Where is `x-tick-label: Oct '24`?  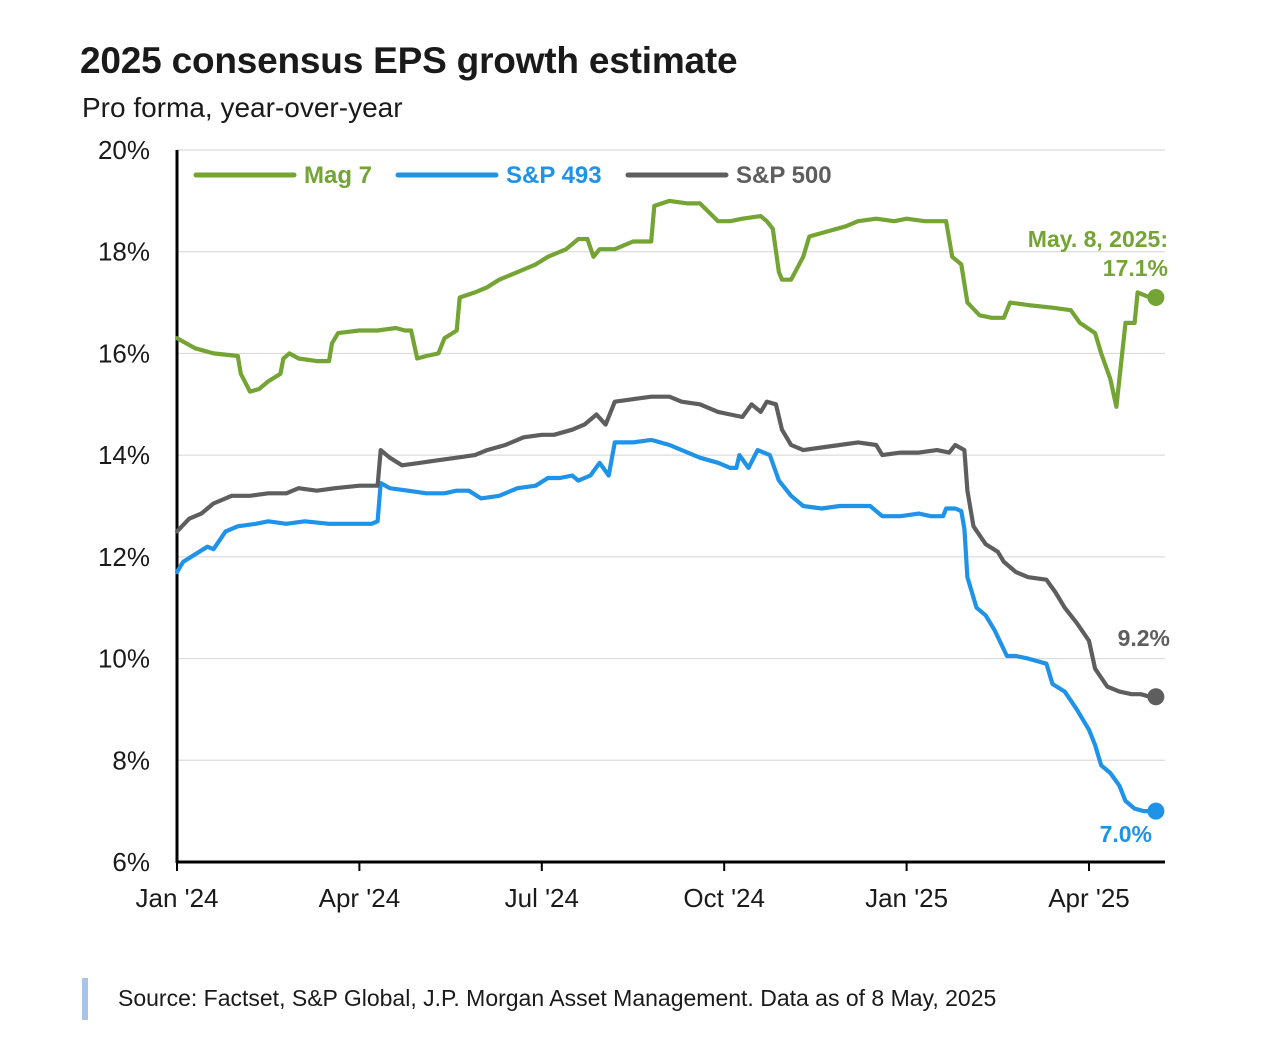 x-tick-label: Oct '24 is located at coordinates (724, 898).